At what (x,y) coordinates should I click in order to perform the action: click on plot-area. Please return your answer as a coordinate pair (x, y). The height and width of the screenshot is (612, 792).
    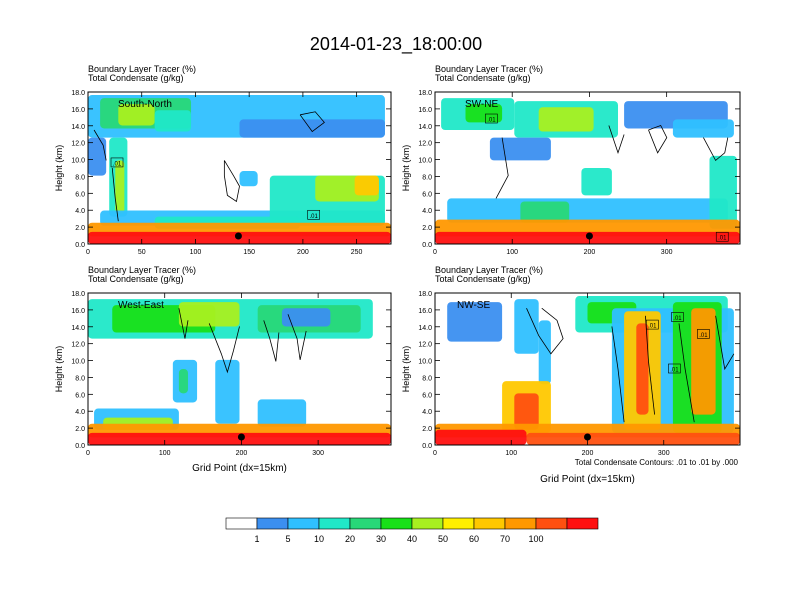
    Looking at the image, I should click on (239, 369).